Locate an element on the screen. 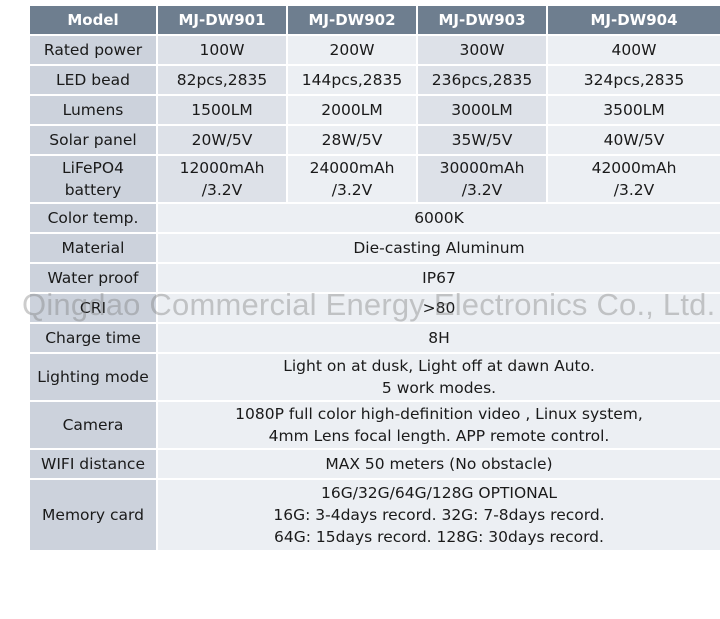  row-cri: CRI >80 is located at coordinates (375, 308).